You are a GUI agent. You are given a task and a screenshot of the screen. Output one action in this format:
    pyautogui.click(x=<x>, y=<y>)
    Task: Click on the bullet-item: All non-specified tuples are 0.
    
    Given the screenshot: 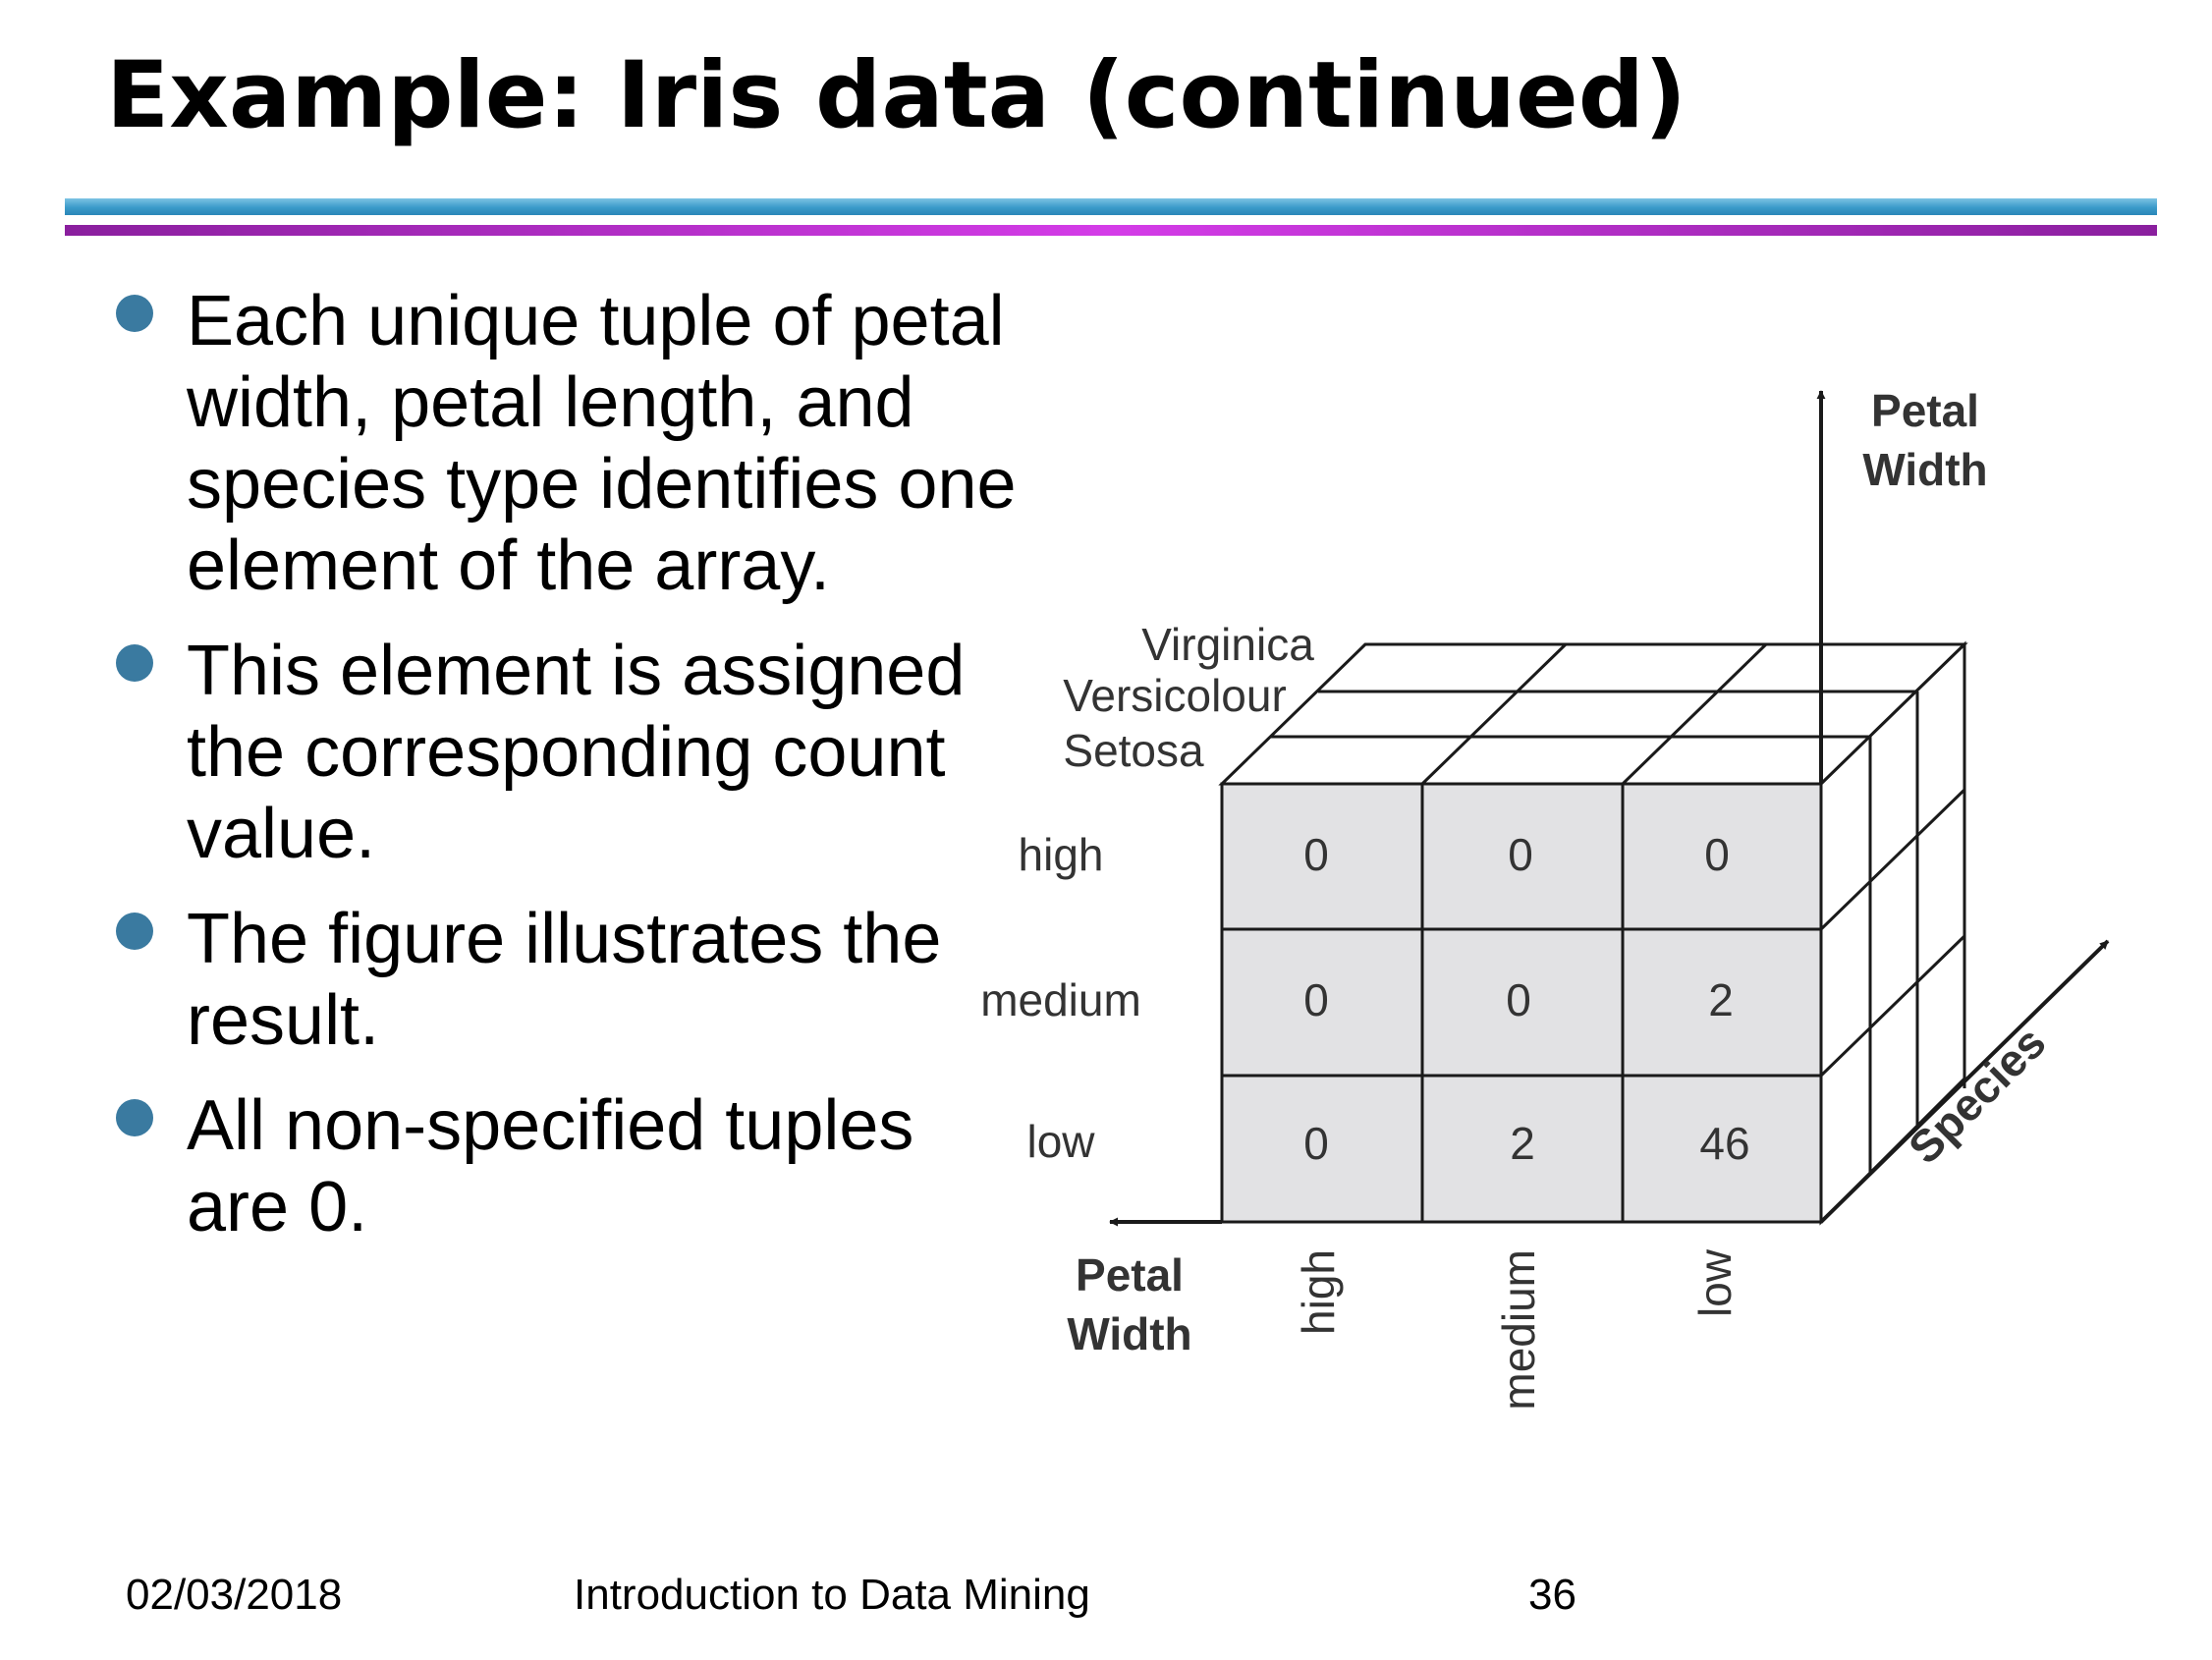 What is the action you would take?
    pyautogui.click(x=563, y=1166)
    